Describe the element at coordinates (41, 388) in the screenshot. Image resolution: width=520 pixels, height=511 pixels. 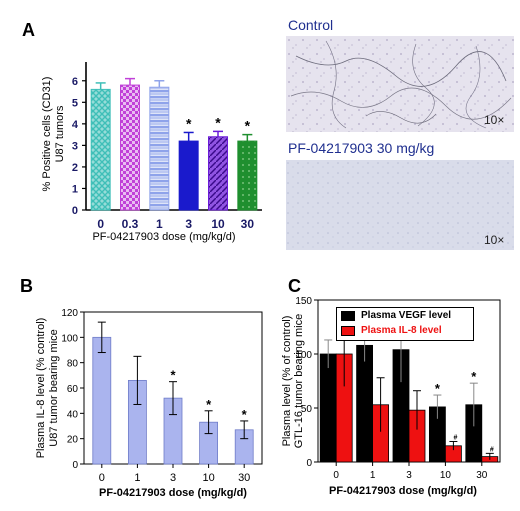
I see `chart-b-ylabel: Plasma IL-8 level (% control)` at that location.